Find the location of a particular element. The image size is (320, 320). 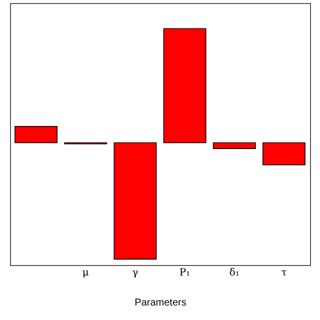

x-tick-label: τ is located at coordinates (284, 273).